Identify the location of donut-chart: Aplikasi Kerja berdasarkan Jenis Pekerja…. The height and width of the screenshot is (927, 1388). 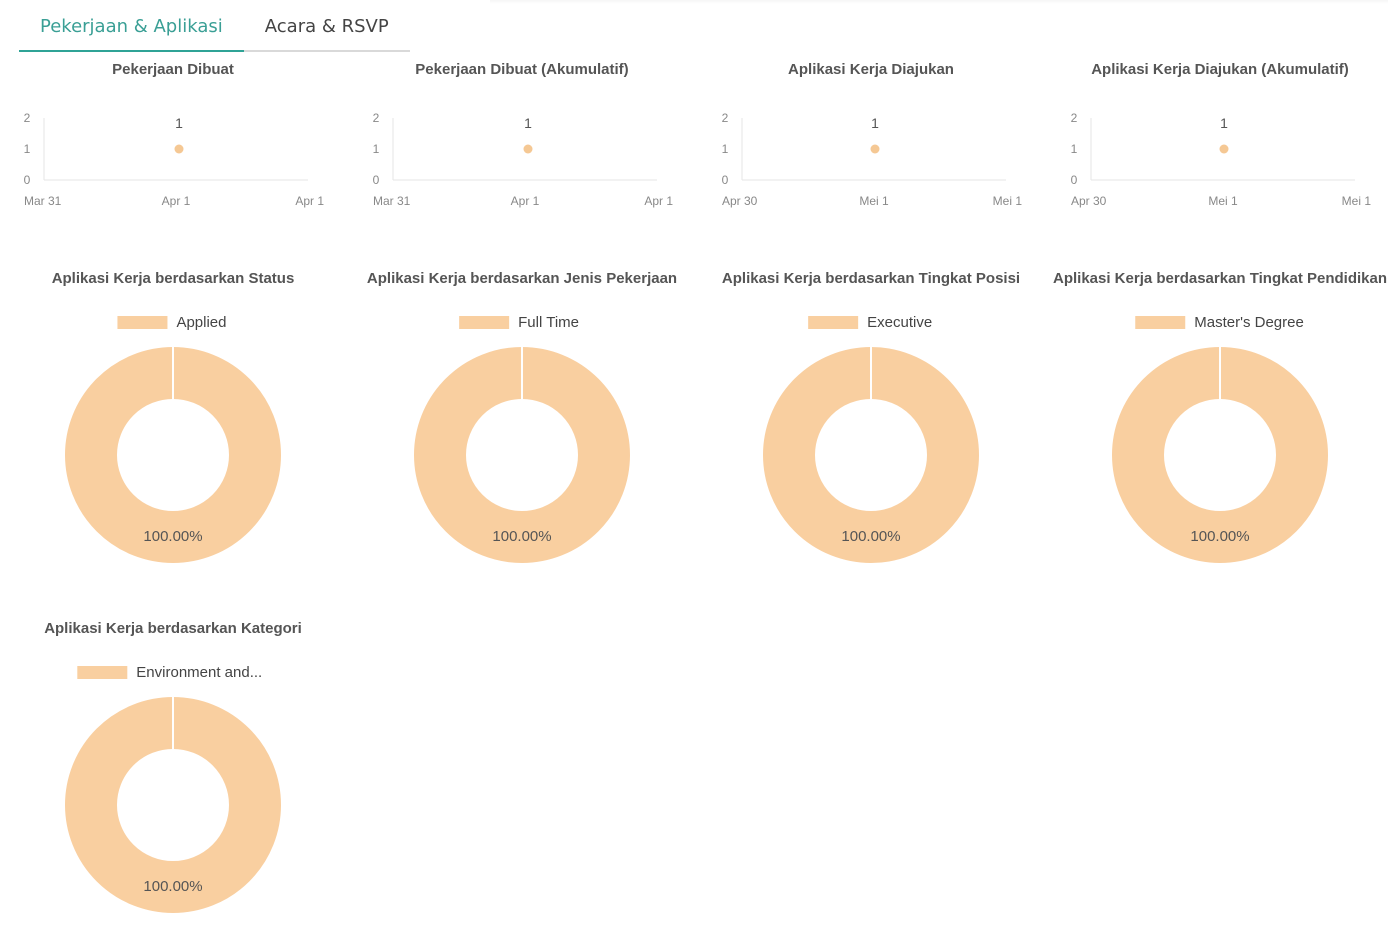
(522, 416).